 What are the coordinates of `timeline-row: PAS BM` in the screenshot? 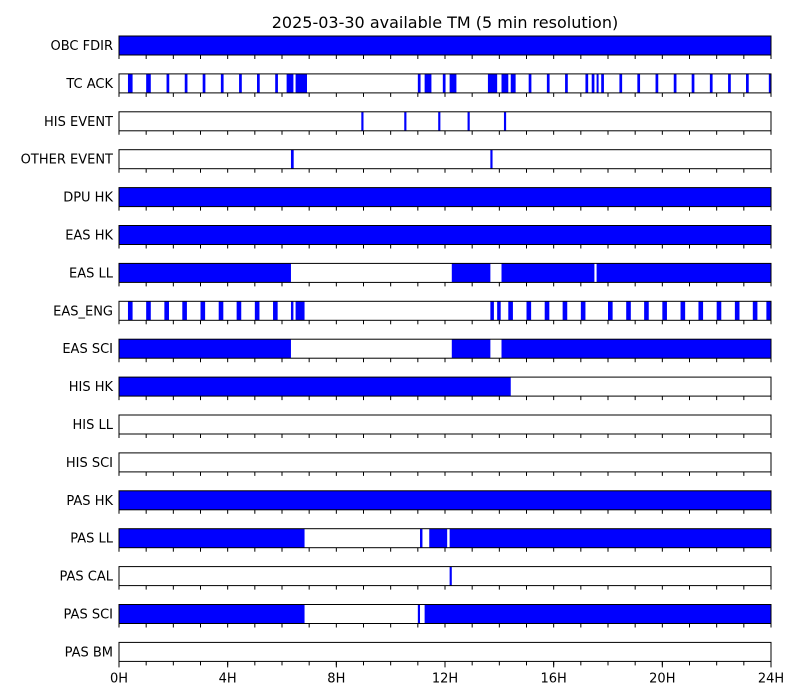 It's located at (418, 653).